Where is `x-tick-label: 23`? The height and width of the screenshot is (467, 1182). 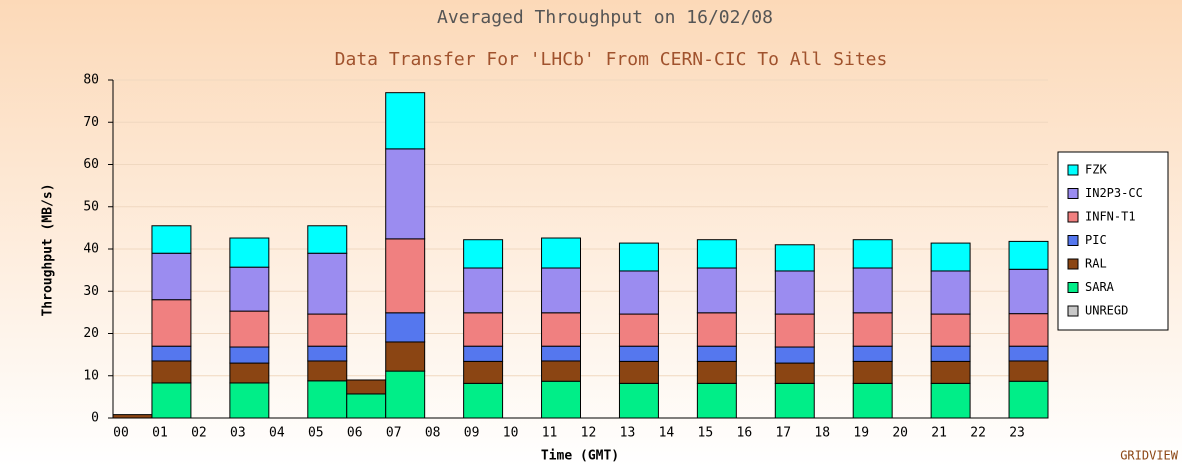 x-tick-label: 23 is located at coordinates (1017, 433).